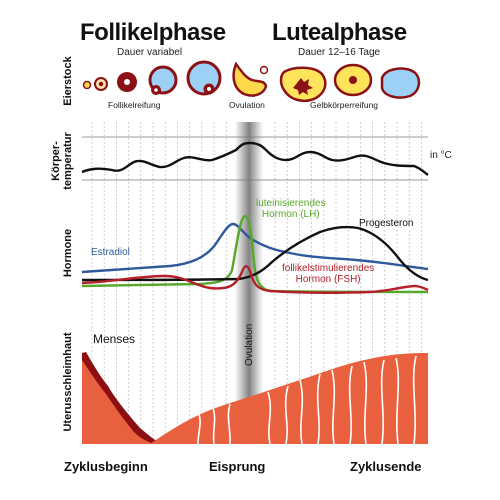 The image size is (500, 500). I want to click on temperature-row-label-line2: temperatur, so click(68, 161).